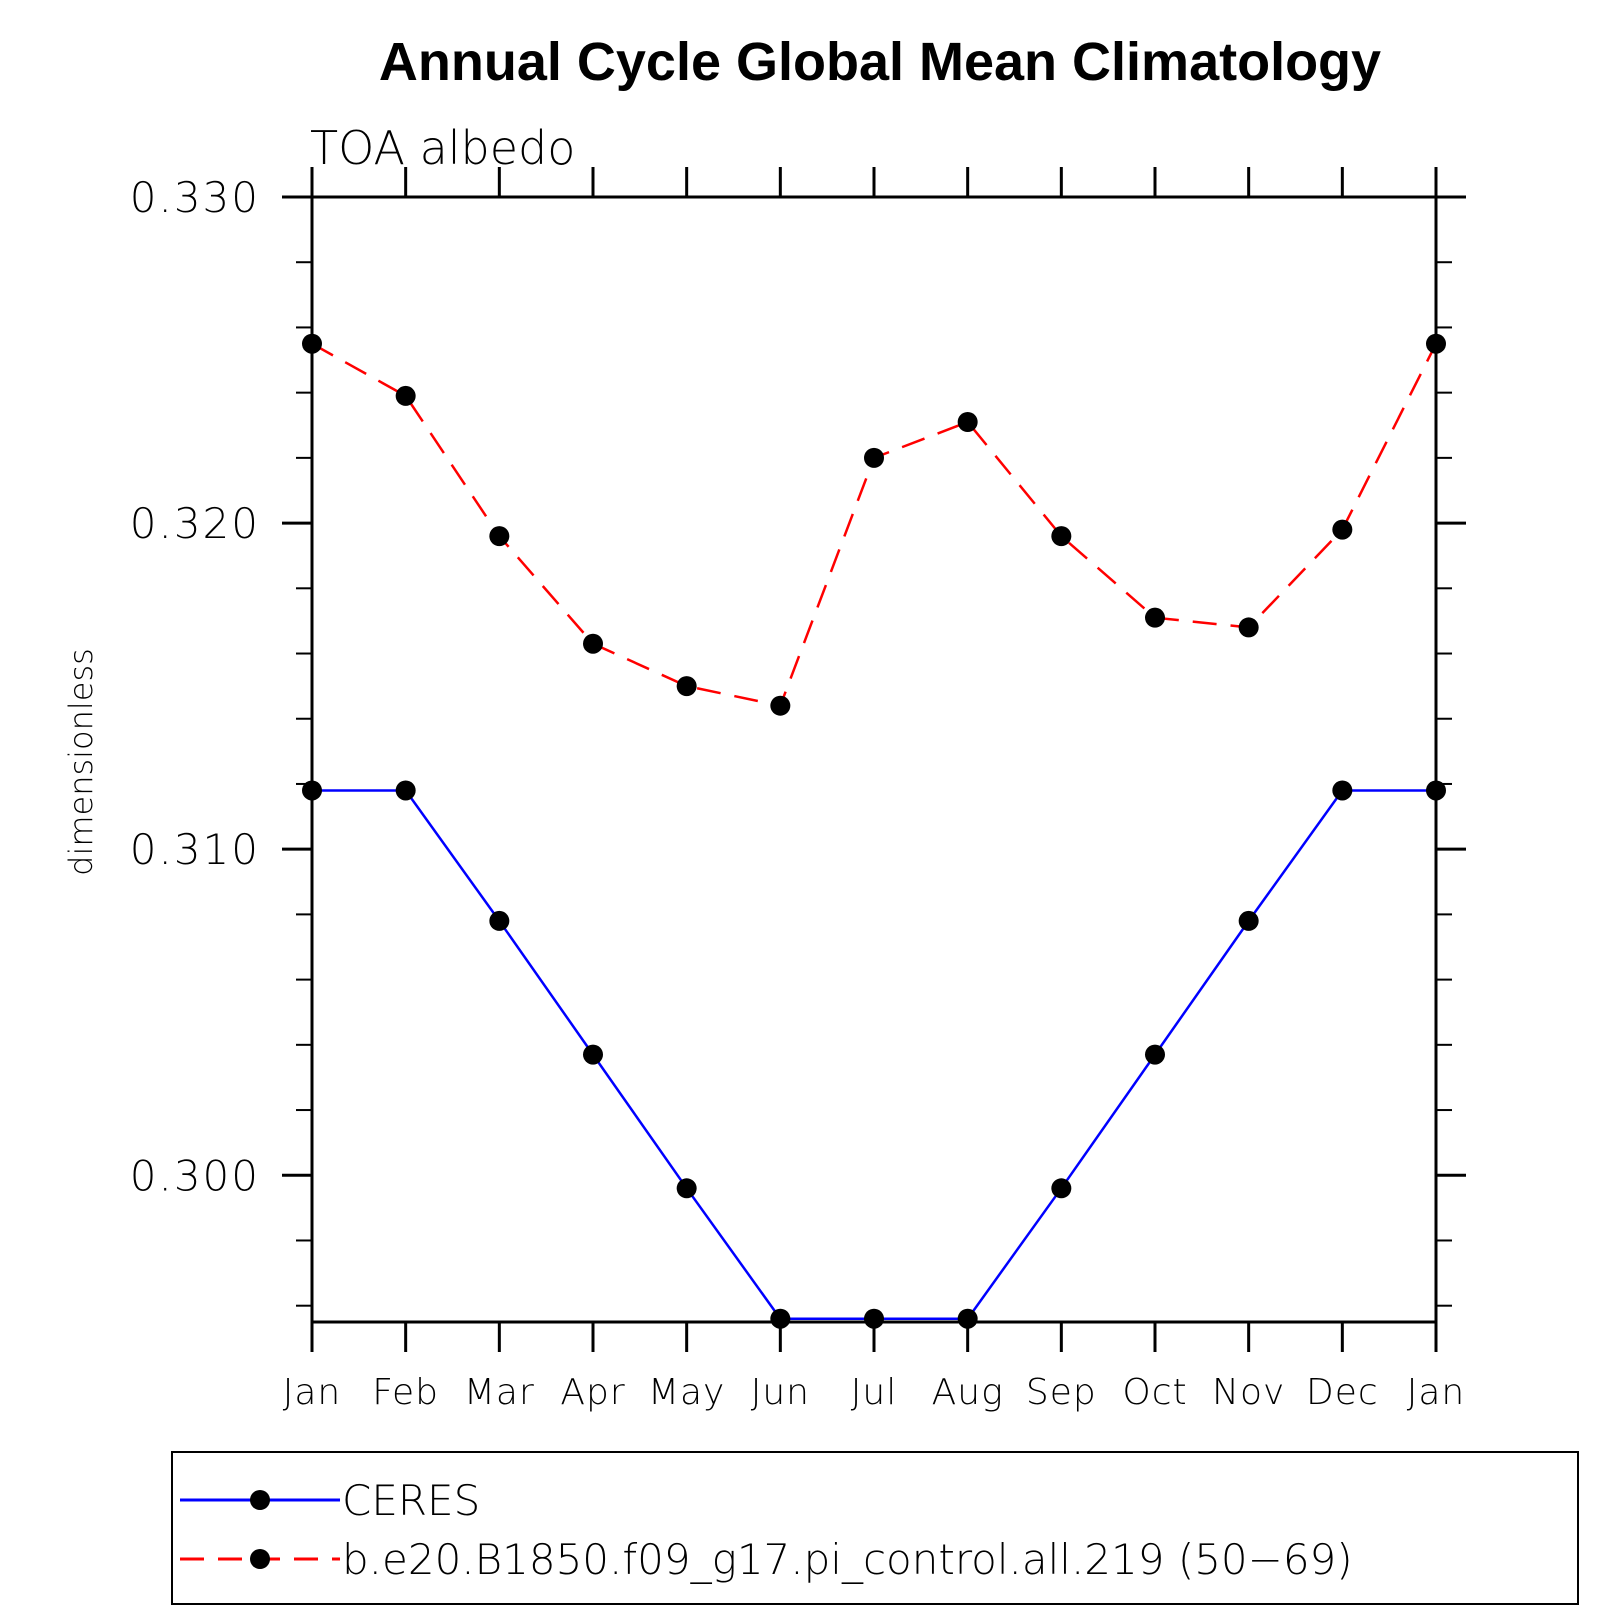  What do you see at coordinates (780, 1392) in the screenshot?
I see `x-tick-label: Jun` at bounding box center [780, 1392].